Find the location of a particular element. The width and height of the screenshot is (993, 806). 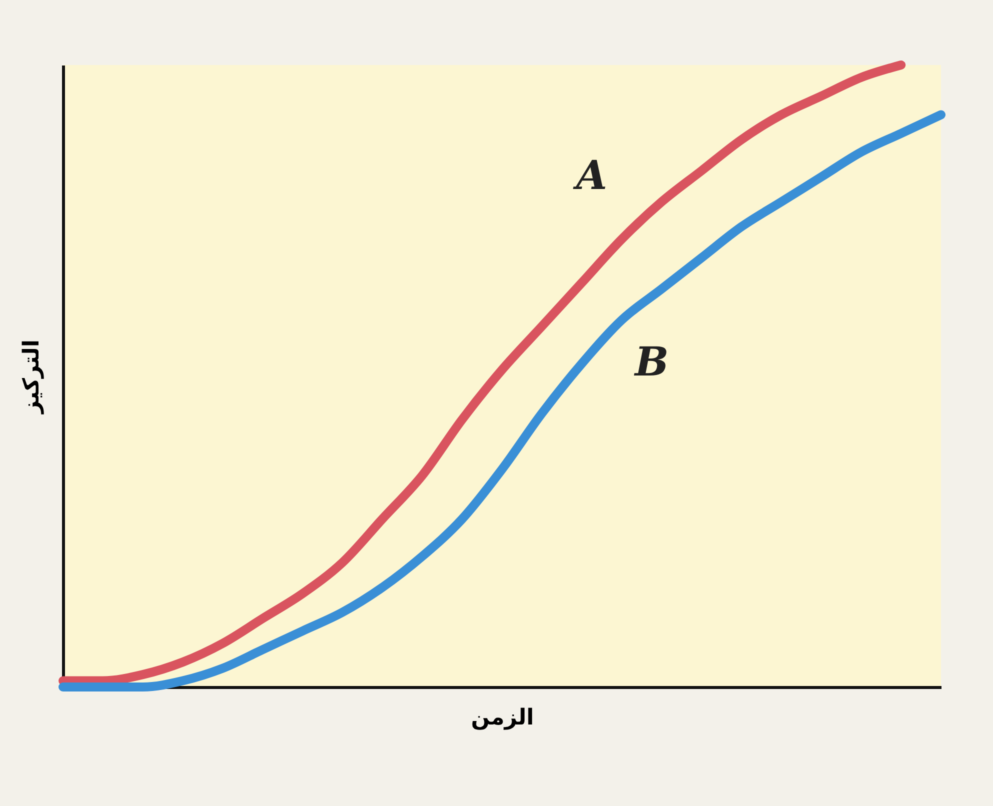

x-axis-title: الزمن is located at coordinates (502, 718).